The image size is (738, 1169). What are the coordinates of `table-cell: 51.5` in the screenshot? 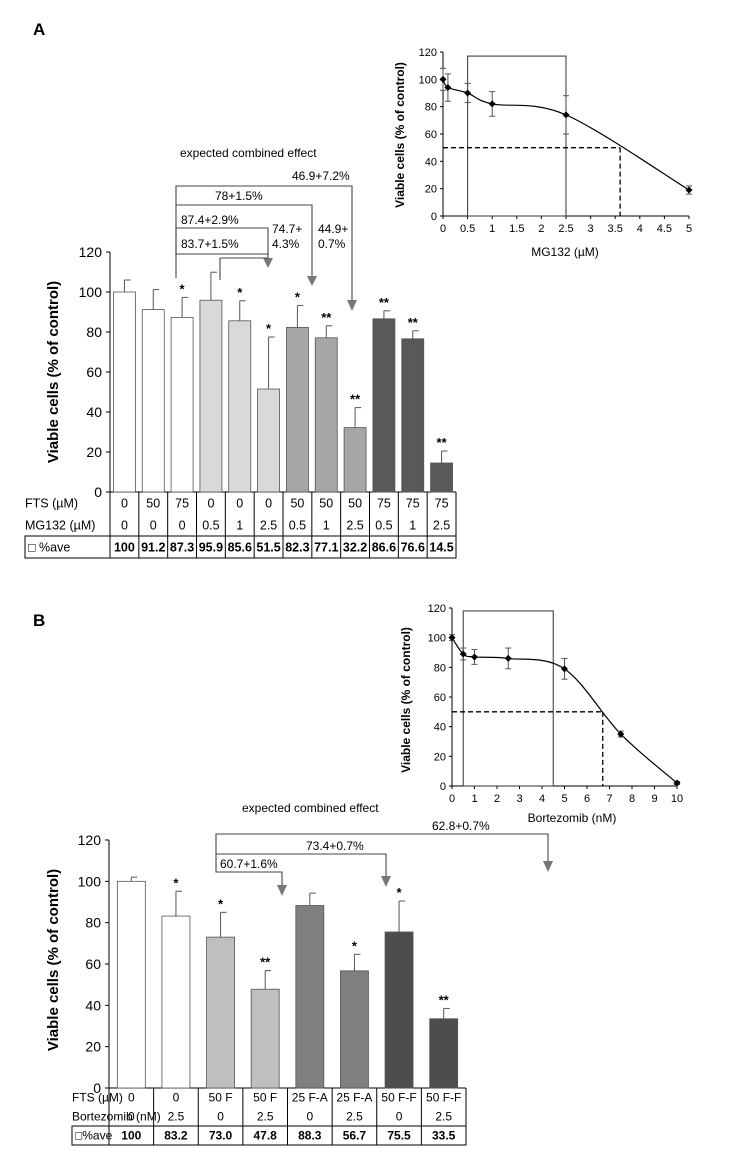 It's located at (268, 547).